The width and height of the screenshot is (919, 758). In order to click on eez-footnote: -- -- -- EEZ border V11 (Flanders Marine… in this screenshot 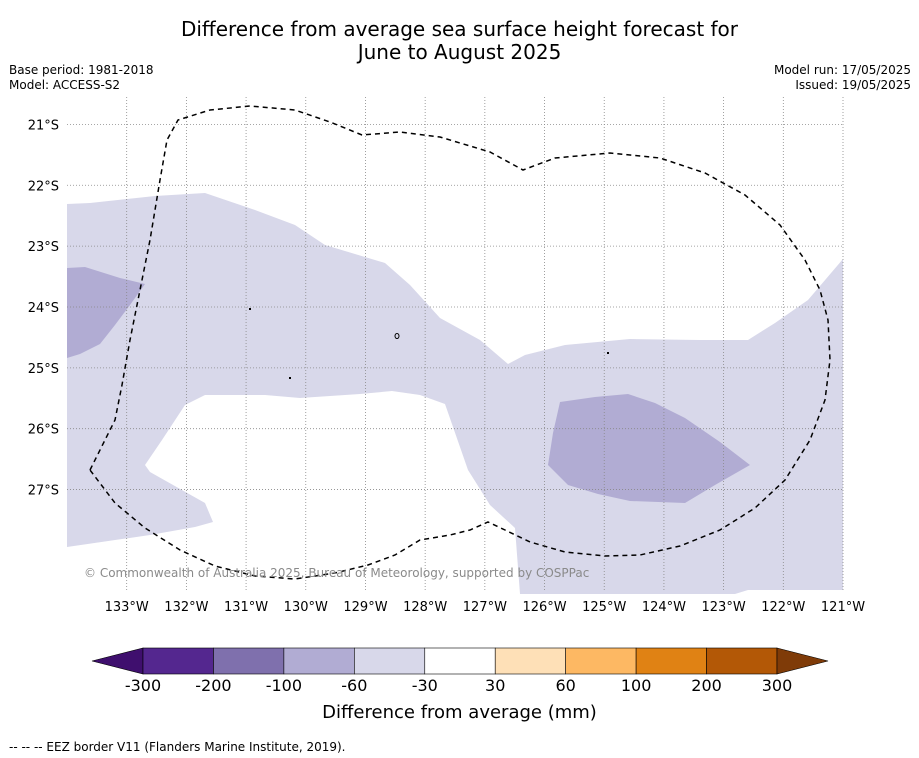, I will do `click(177, 747)`.